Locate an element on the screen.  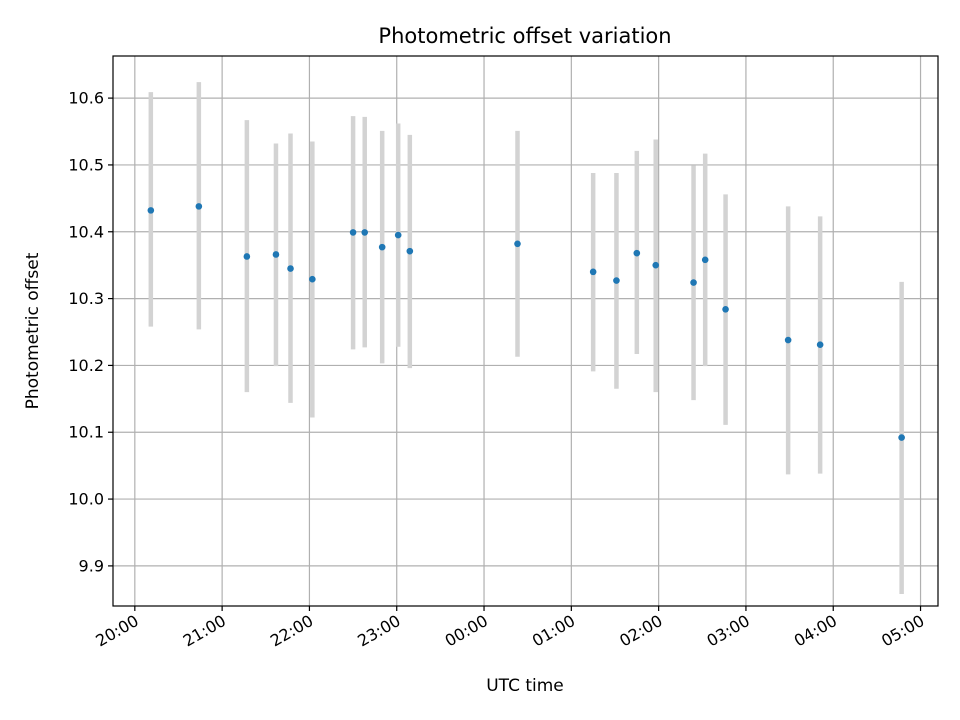
chart-title: Photometric offset variation is located at coordinates (524, 36).